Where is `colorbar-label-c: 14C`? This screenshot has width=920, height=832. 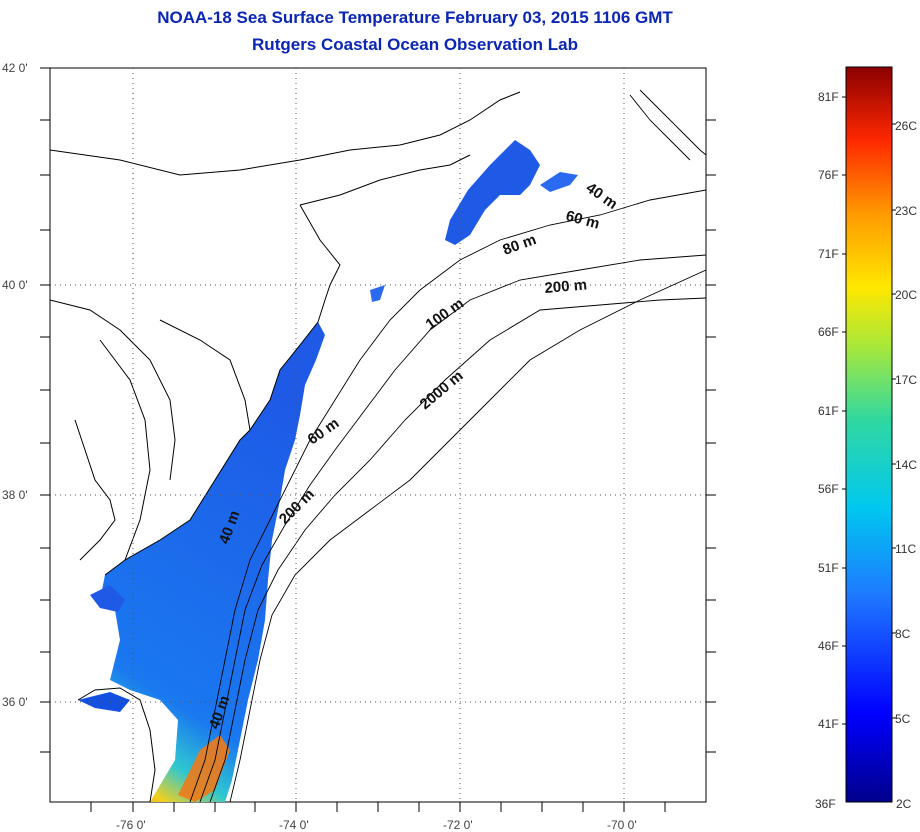
colorbar-label-c: 14C is located at coordinates (906, 465).